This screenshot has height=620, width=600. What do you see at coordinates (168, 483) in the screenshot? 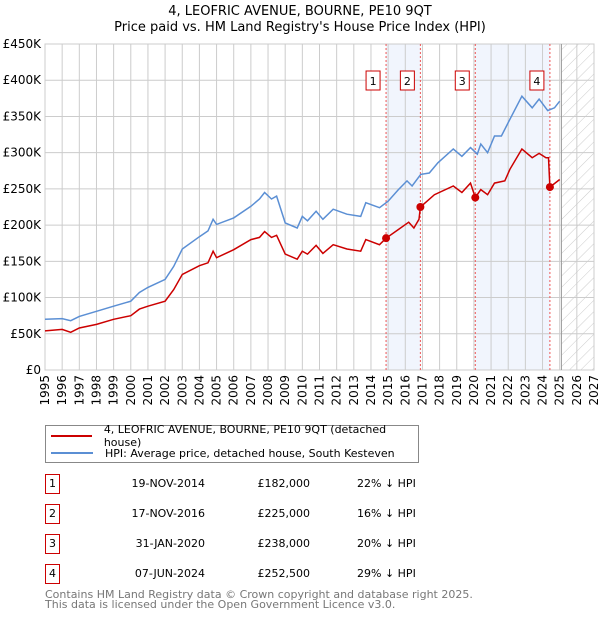
I see `sale-date: 19-NOV-2014` at bounding box center [168, 483].